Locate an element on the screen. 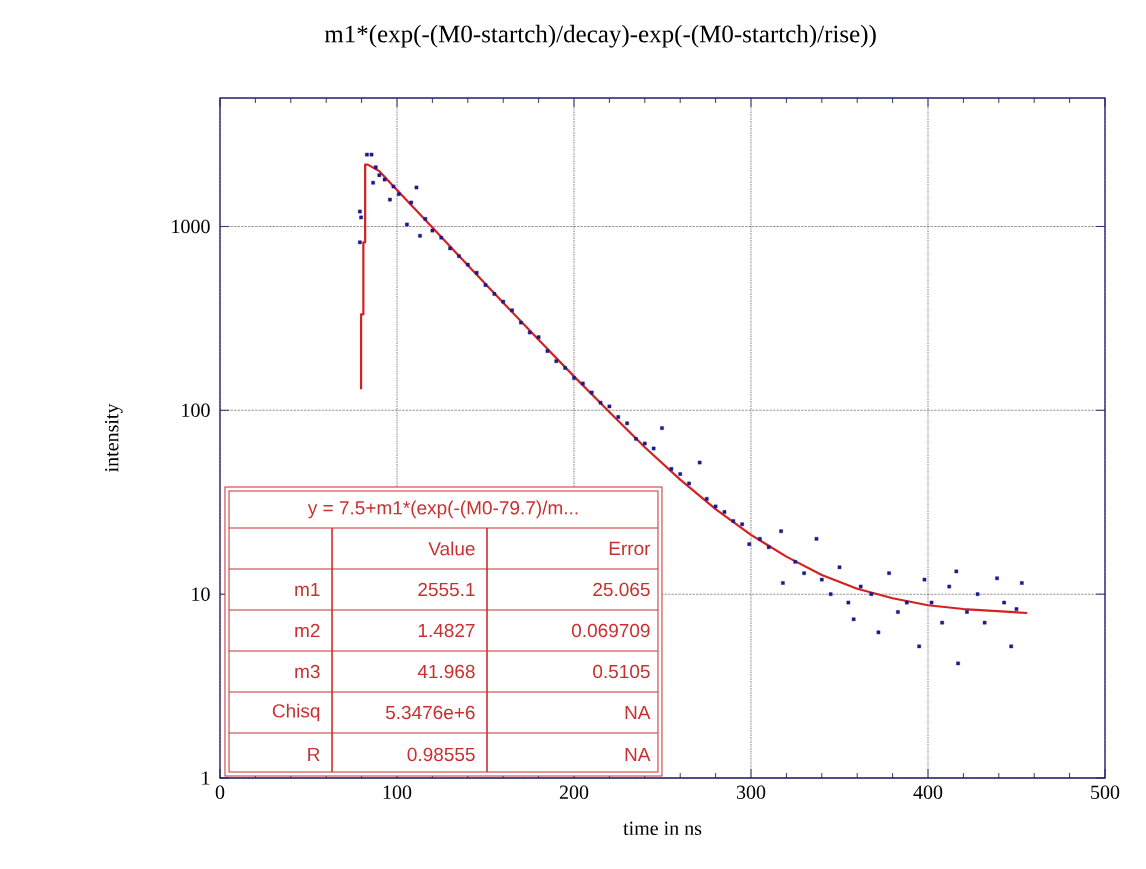 The height and width of the screenshot is (869, 1146). x-tick-label: 400 is located at coordinates (928, 792).